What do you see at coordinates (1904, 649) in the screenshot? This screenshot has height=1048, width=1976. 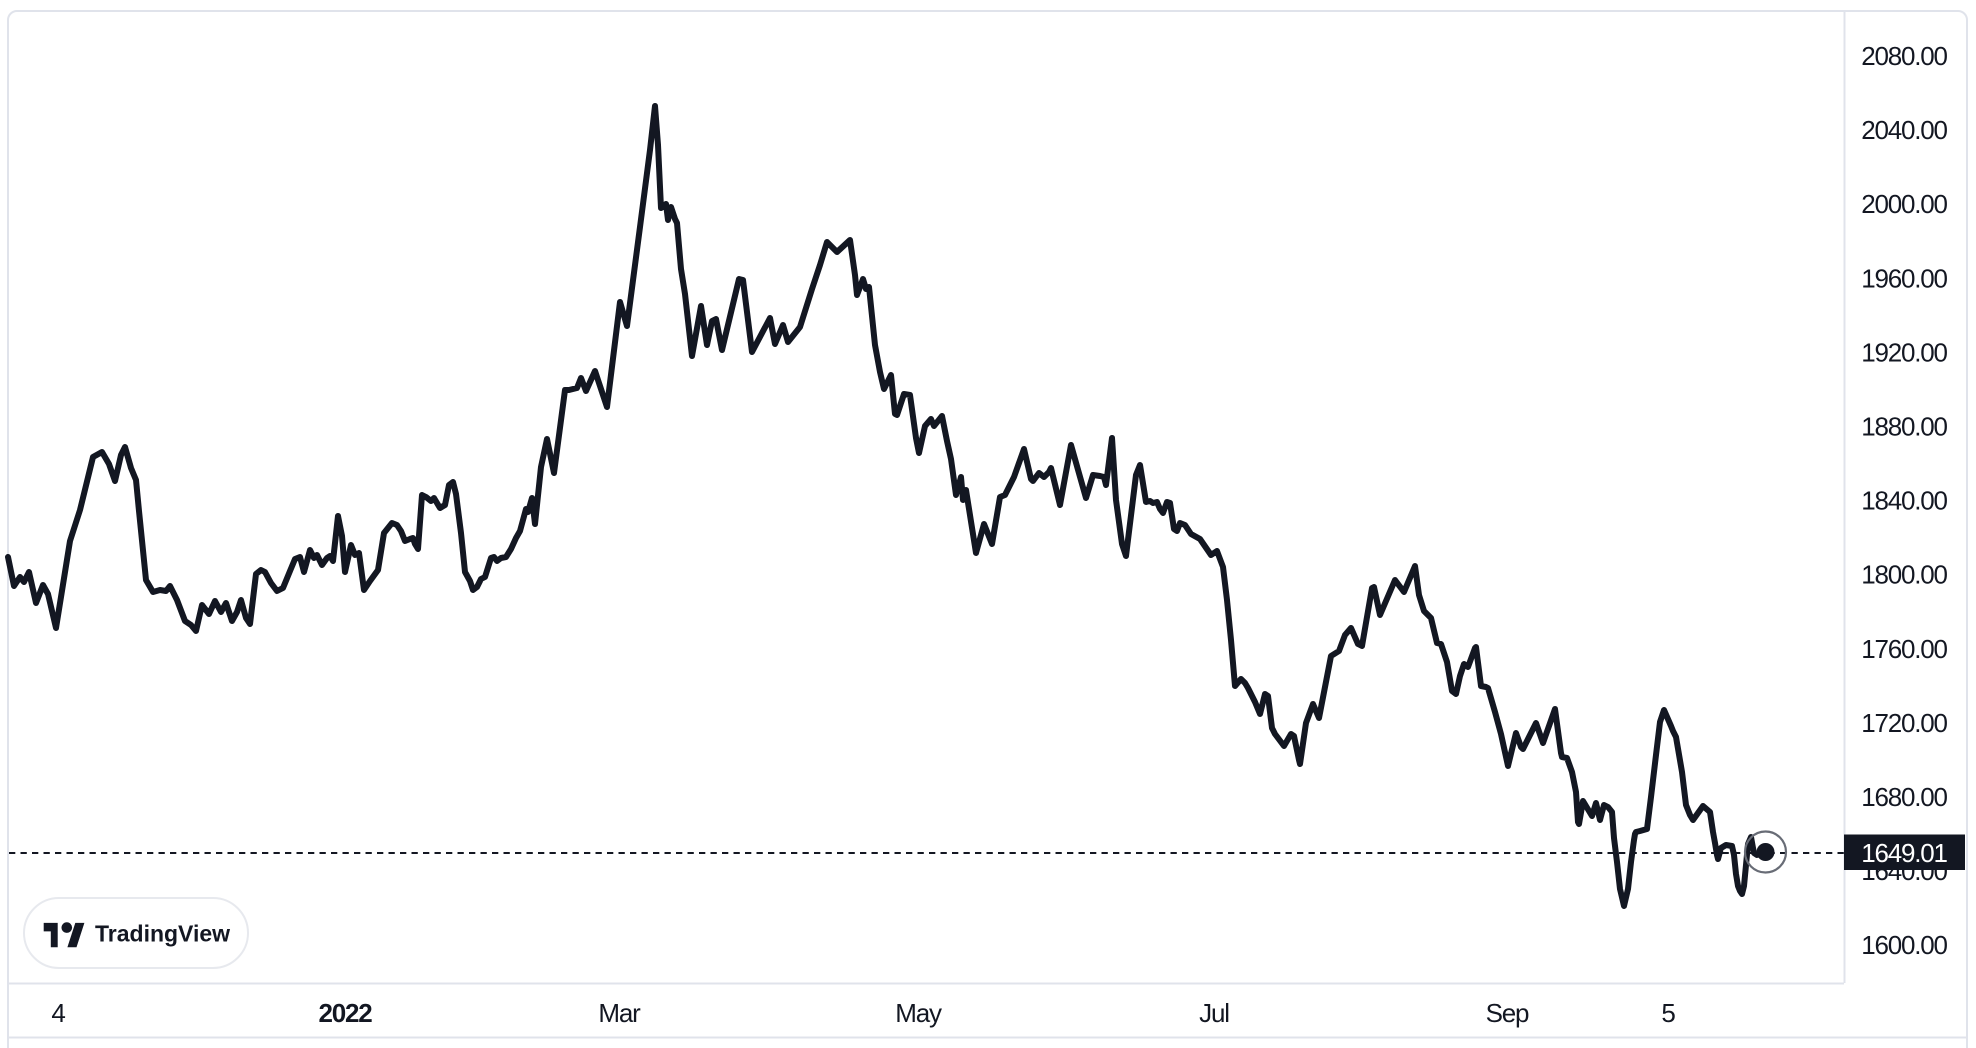 I see `svg-text: 1760.00` at bounding box center [1904, 649].